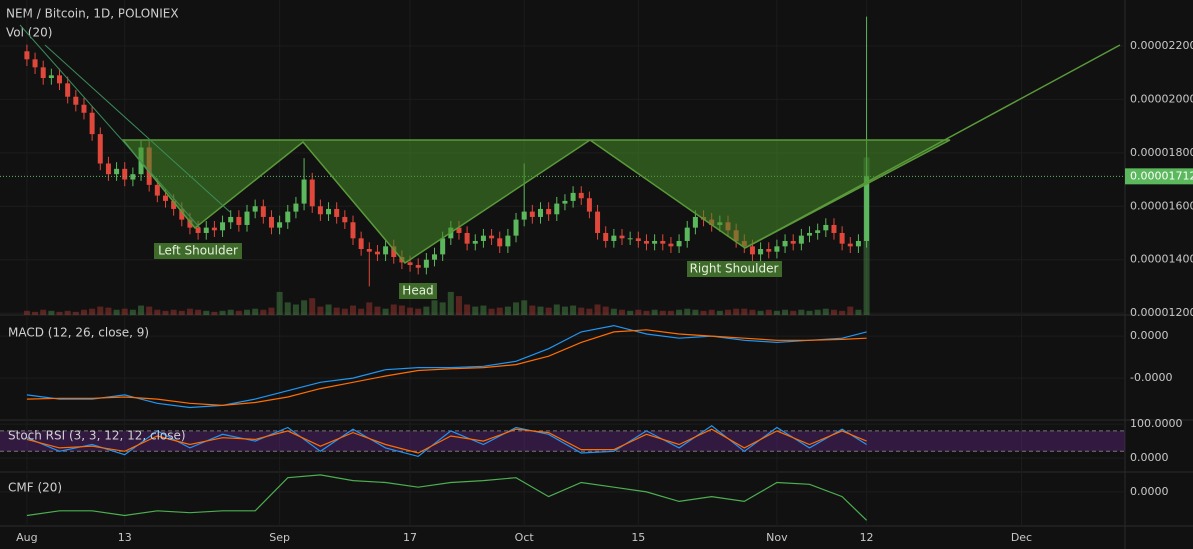  Describe the element at coordinates (1161, 45) in the screenshot. I see `y-tick-label: 0.00002200` at that location.